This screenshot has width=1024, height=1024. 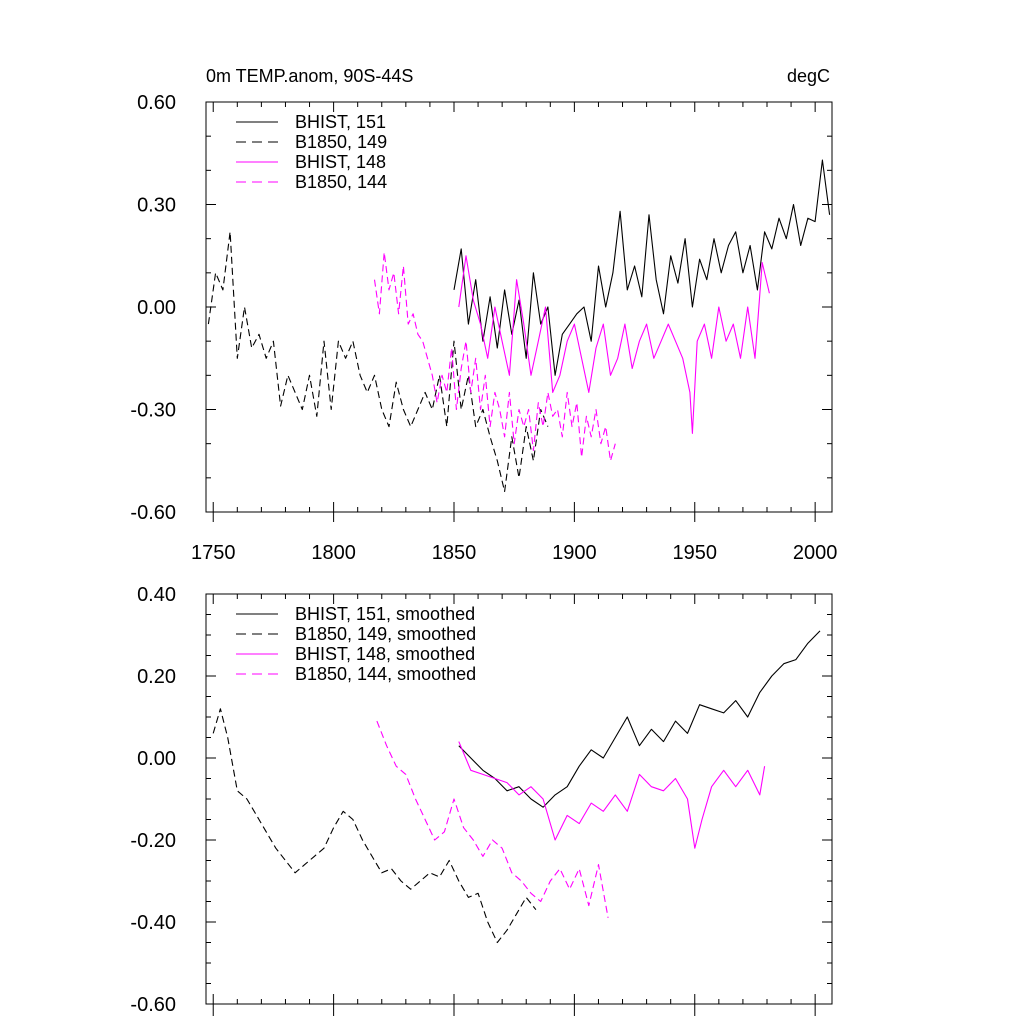 I want to click on legend-label: BHIST, 148, so click(x=340, y=162).